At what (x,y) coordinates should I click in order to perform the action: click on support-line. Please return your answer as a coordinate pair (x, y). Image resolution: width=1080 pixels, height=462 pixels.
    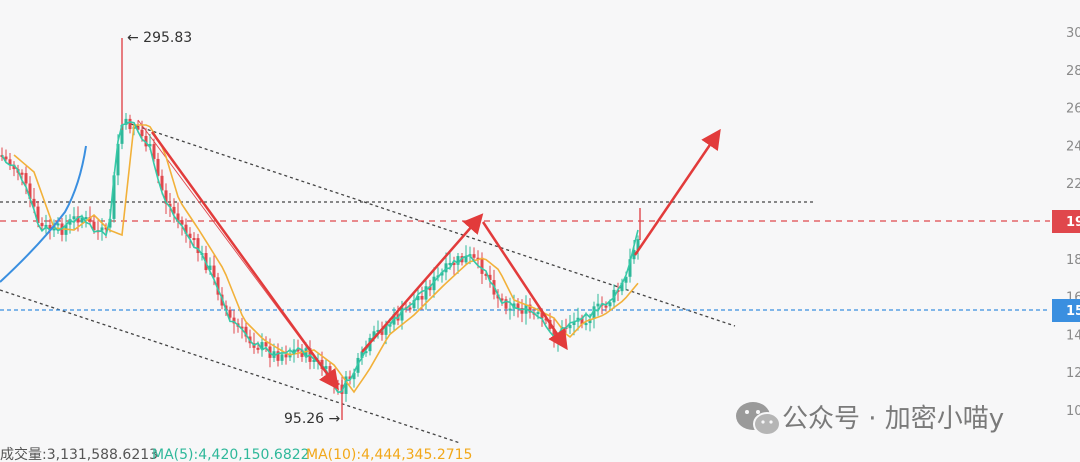
    Looking at the image, I should click on (230, 366).